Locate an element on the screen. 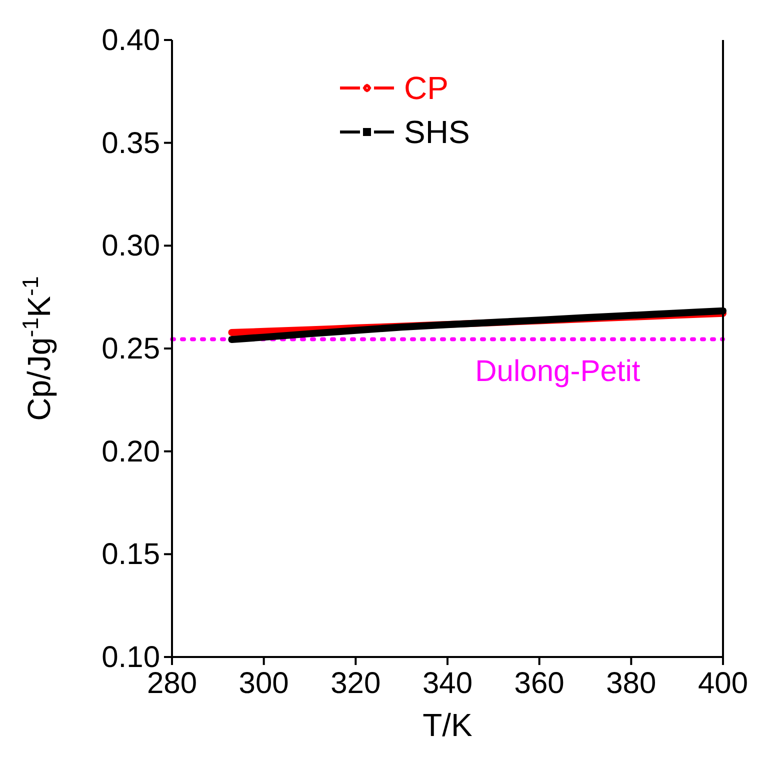  y-tick-label: 0.30 is located at coordinates (131, 246).